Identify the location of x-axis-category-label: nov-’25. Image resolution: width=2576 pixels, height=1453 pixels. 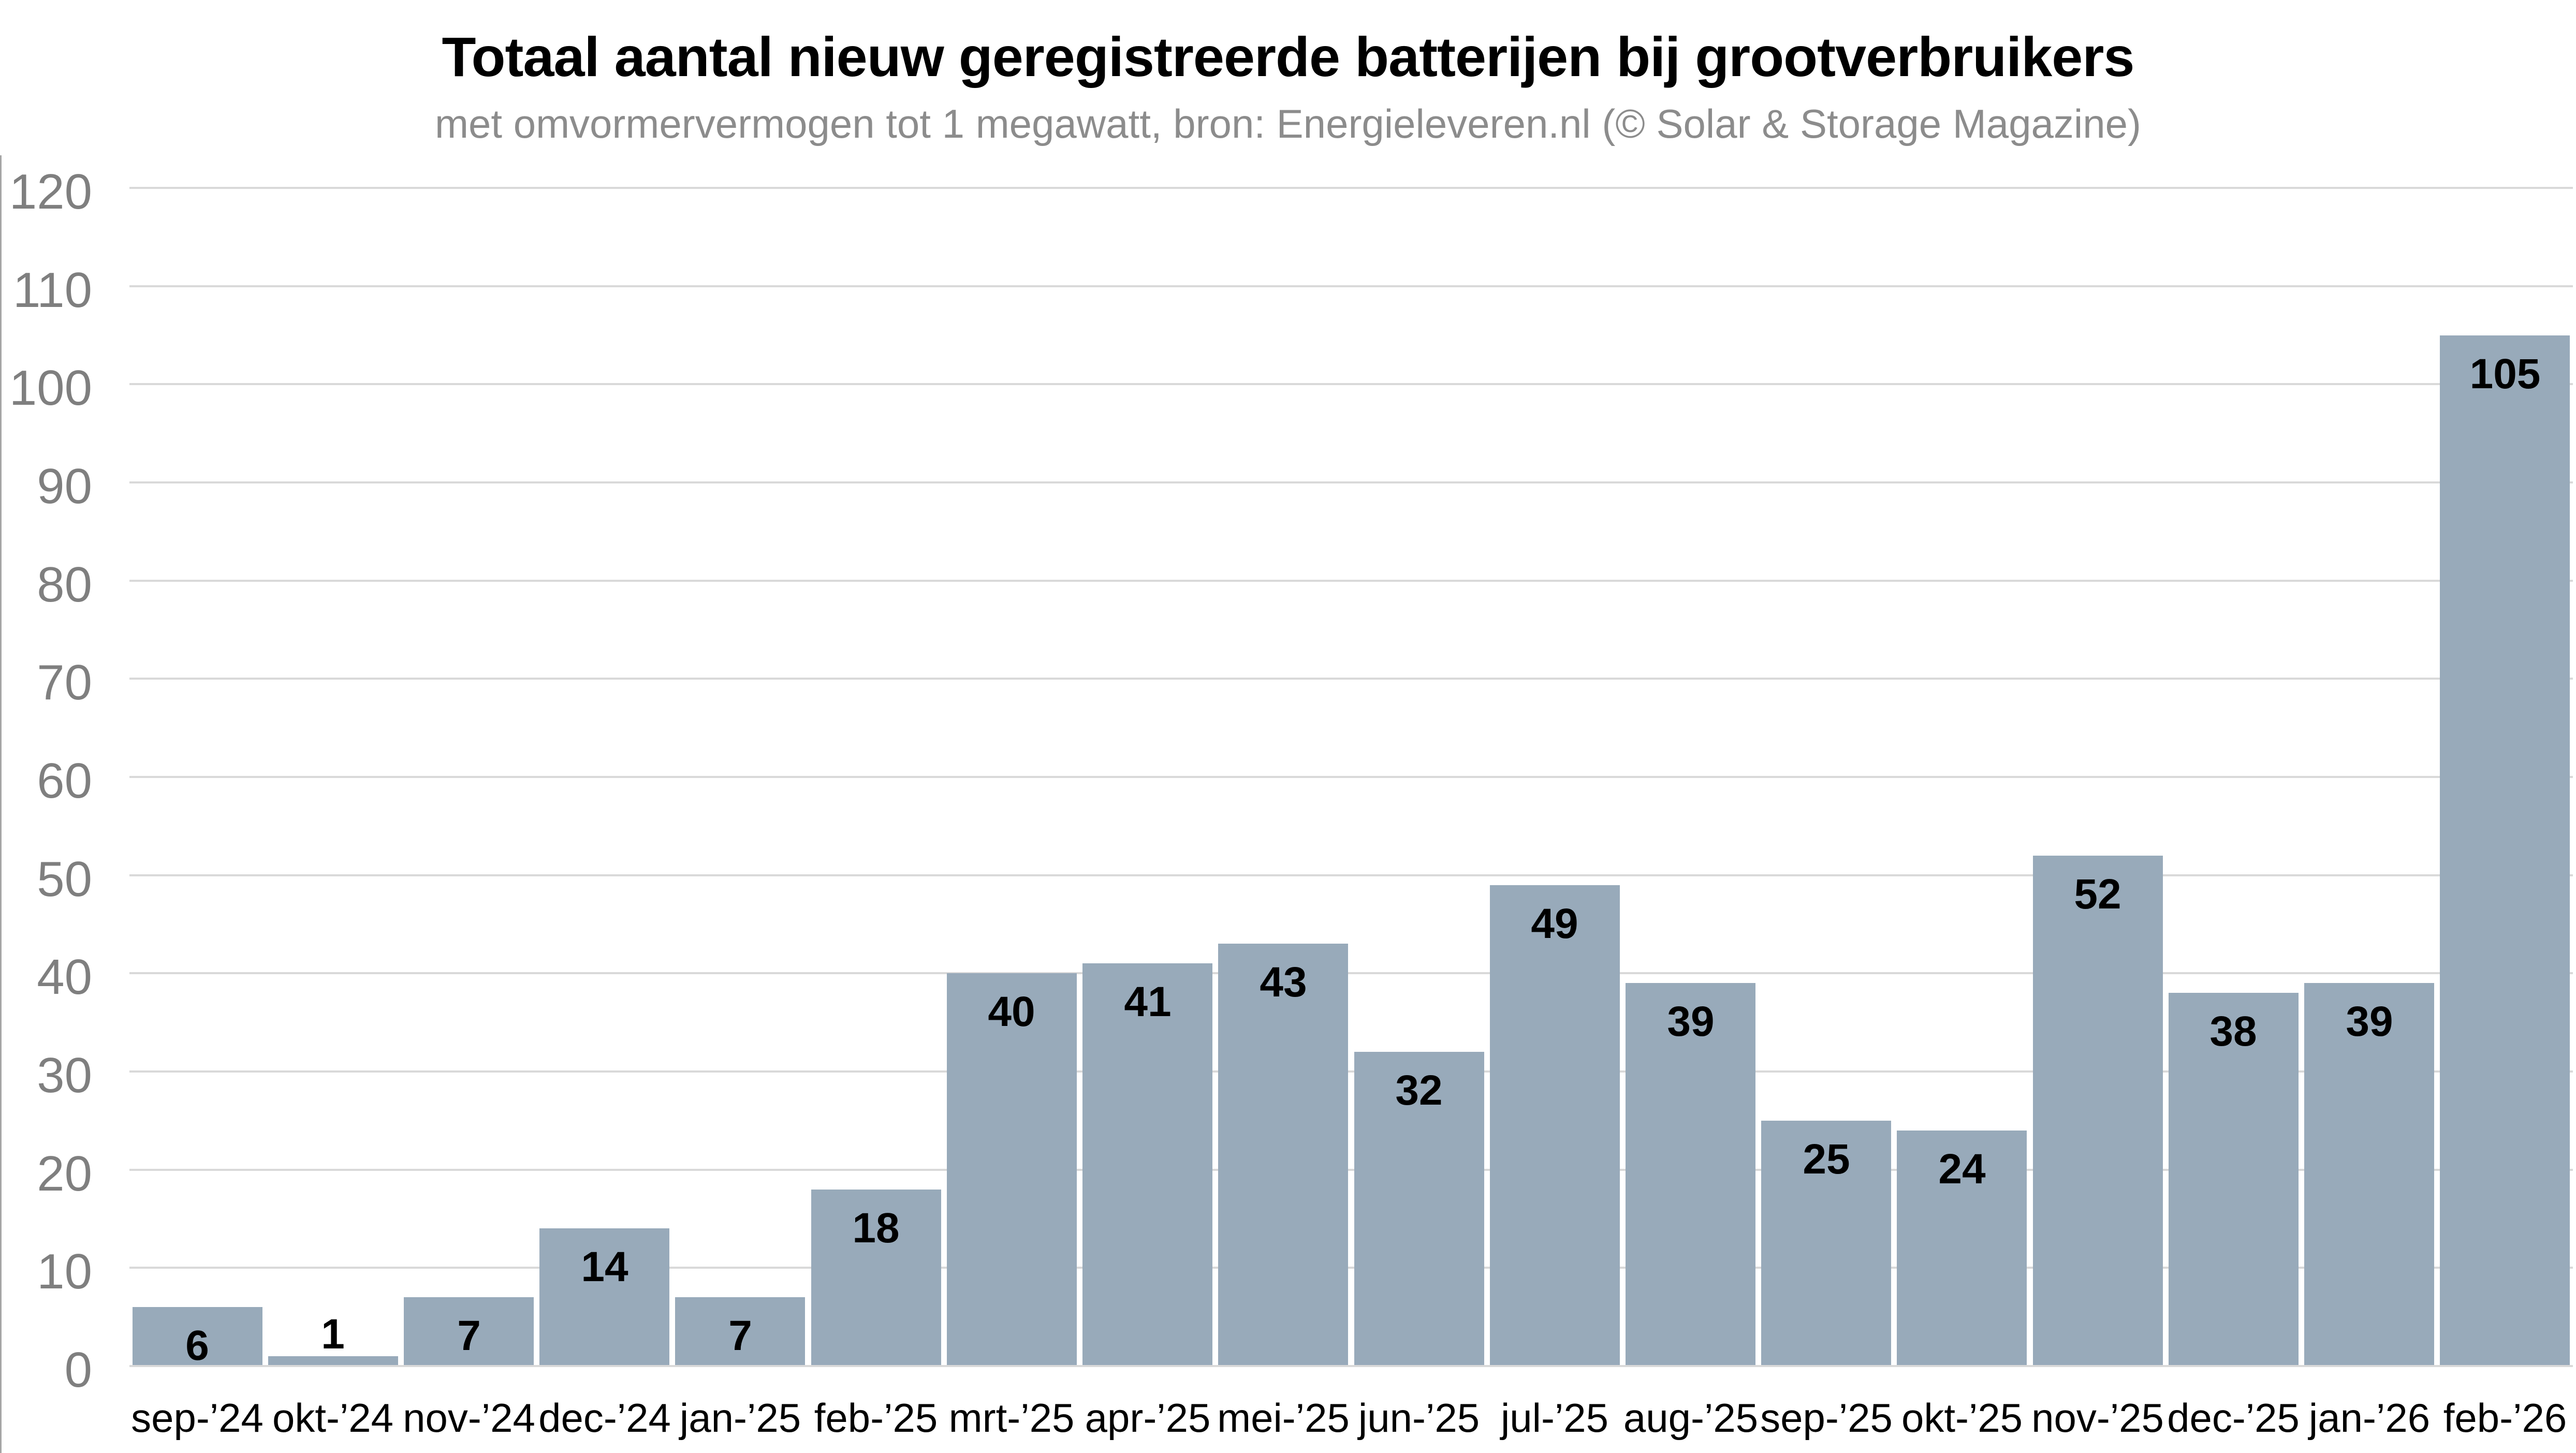
(2097, 1418).